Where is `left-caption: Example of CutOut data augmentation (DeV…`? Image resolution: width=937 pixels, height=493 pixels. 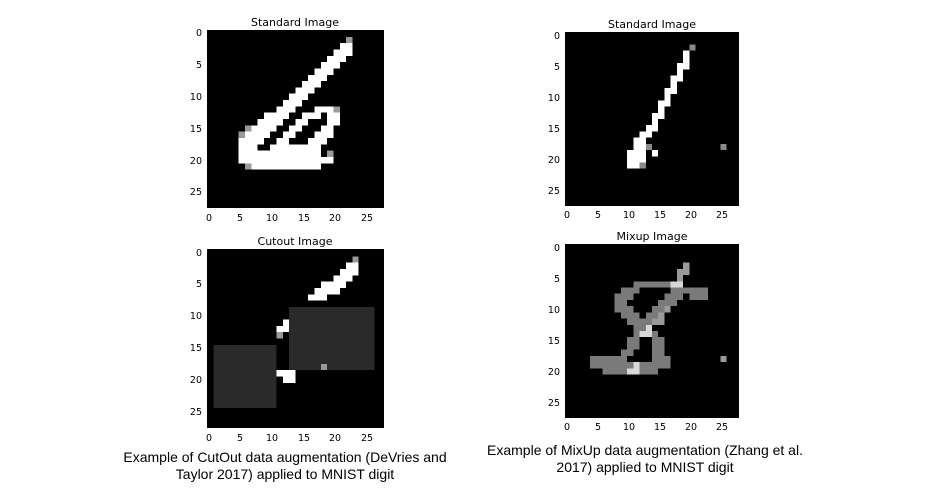
left-caption: Example of CutOut data augmentation (DeV… is located at coordinates (285, 466).